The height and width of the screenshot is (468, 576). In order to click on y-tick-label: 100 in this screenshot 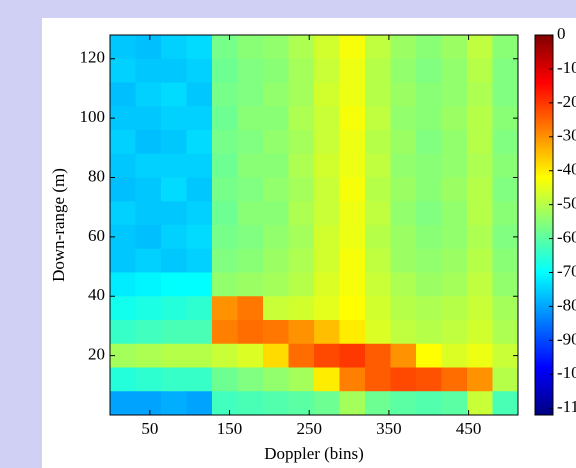, I will do `click(93, 116)`.